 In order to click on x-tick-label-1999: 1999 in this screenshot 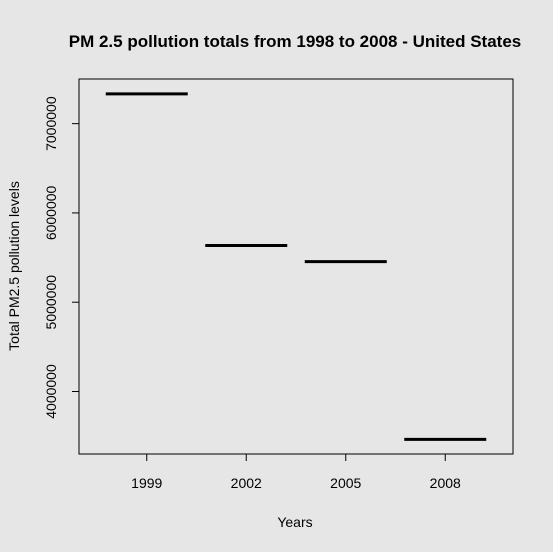, I will do `click(146, 483)`.